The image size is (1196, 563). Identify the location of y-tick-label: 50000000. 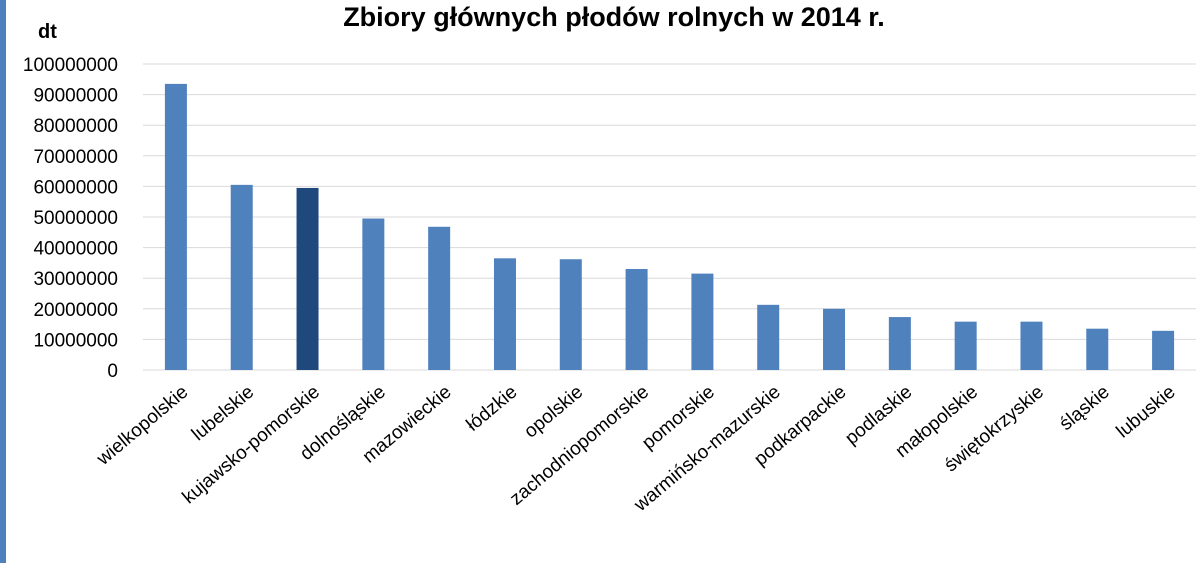
(75, 218).